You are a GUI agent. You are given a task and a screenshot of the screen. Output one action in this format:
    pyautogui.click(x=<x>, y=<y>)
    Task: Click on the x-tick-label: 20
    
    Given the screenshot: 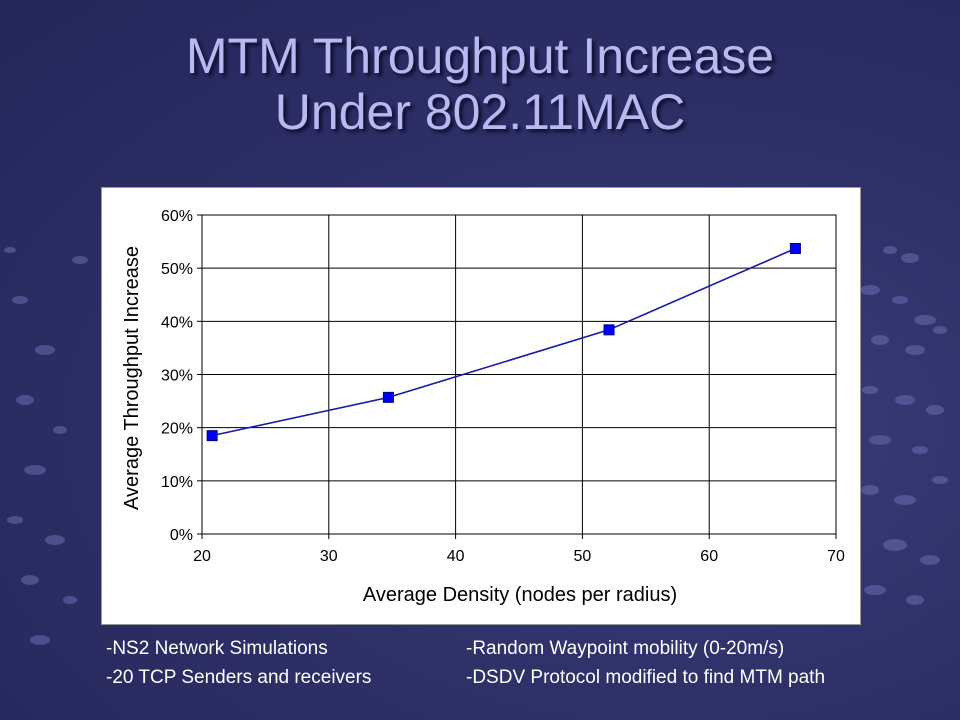 What is the action you would take?
    pyautogui.click(x=202, y=556)
    